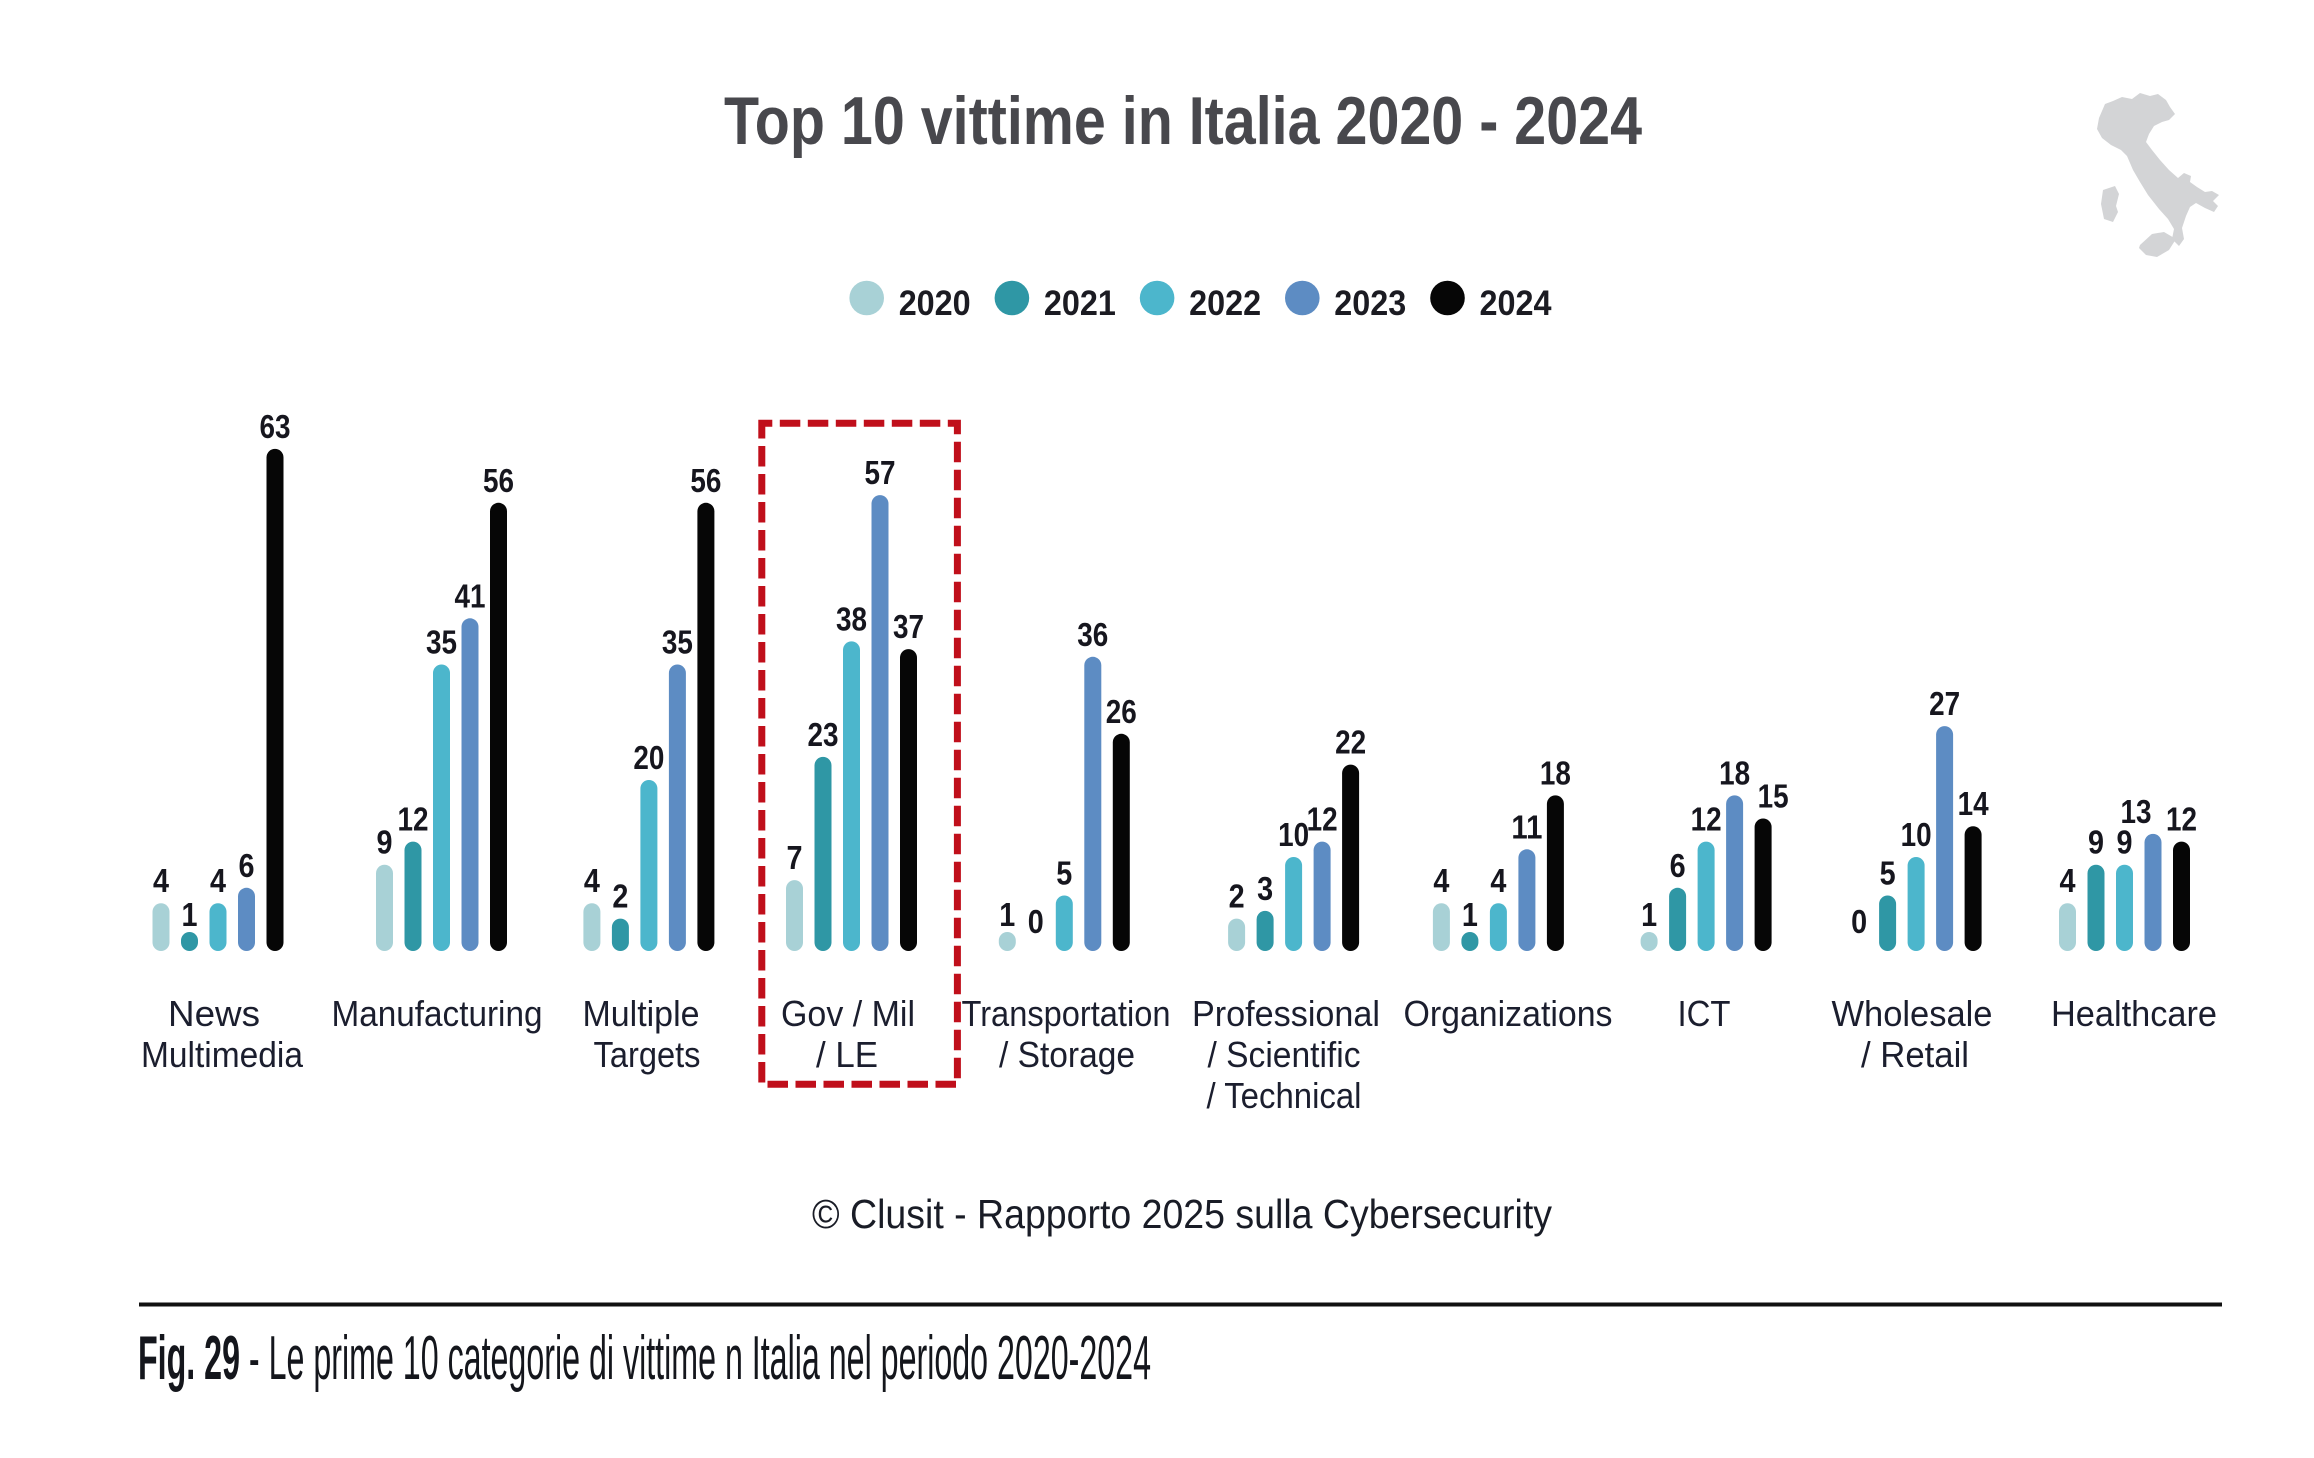  What do you see at coordinates (1066, 1013) in the screenshot?
I see `svg-text: Transportation` at bounding box center [1066, 1013].